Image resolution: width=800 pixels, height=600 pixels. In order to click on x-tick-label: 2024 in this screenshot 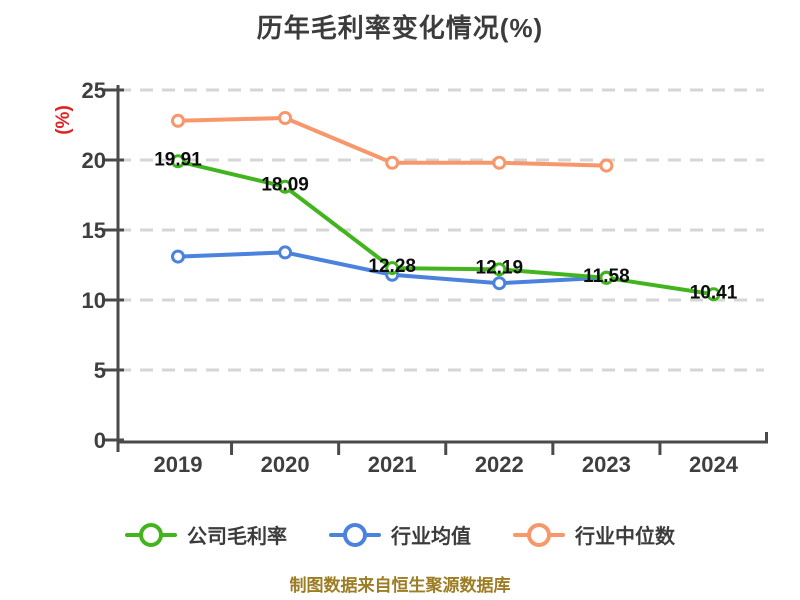, I will do `click(714, 464)`.